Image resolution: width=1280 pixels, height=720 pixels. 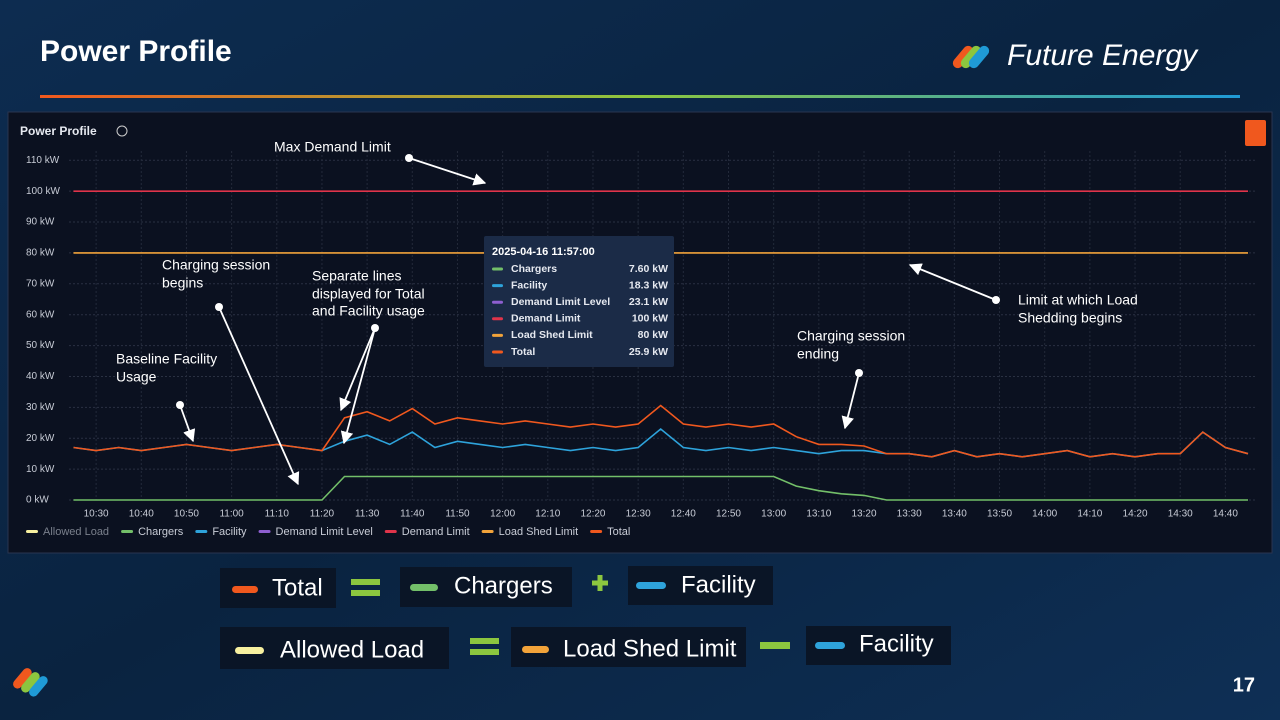 I want to click on x-tick-label: 10:50, so click(x=186, y=514).